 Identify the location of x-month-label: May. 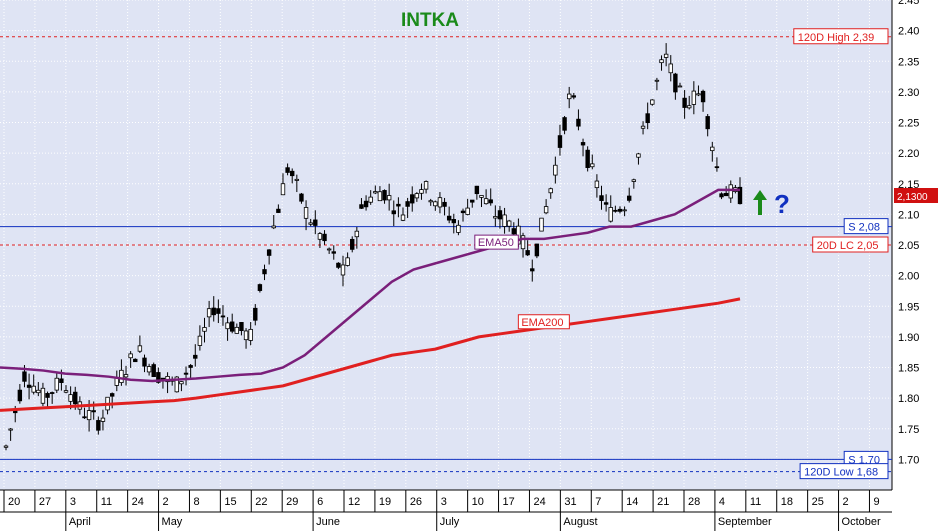
(172, 522).